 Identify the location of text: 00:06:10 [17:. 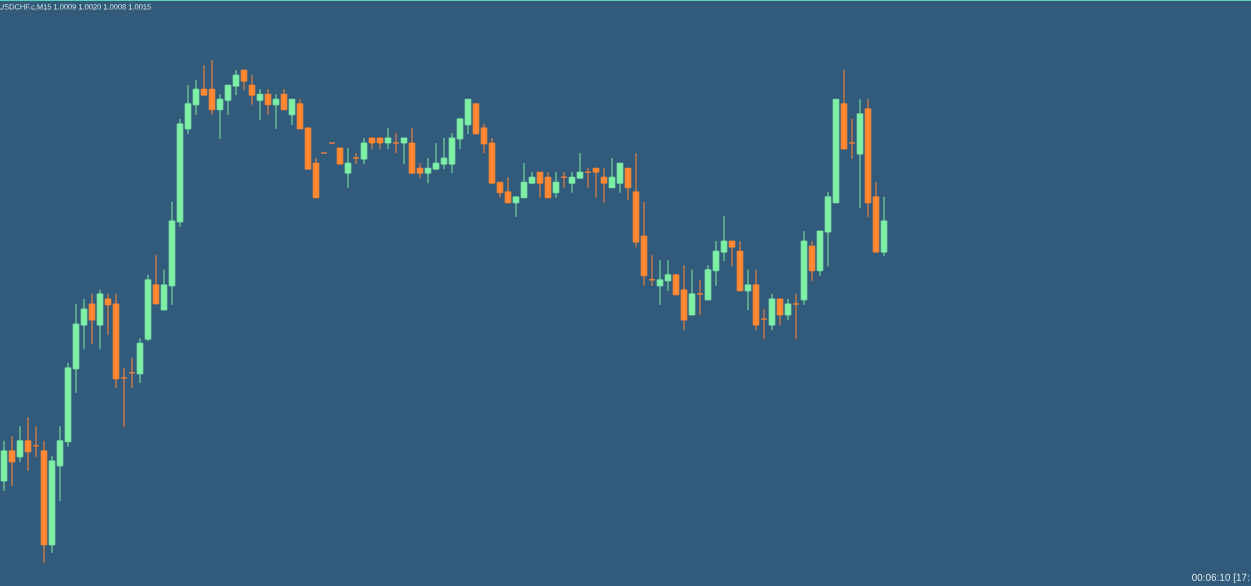
(1220, 578).